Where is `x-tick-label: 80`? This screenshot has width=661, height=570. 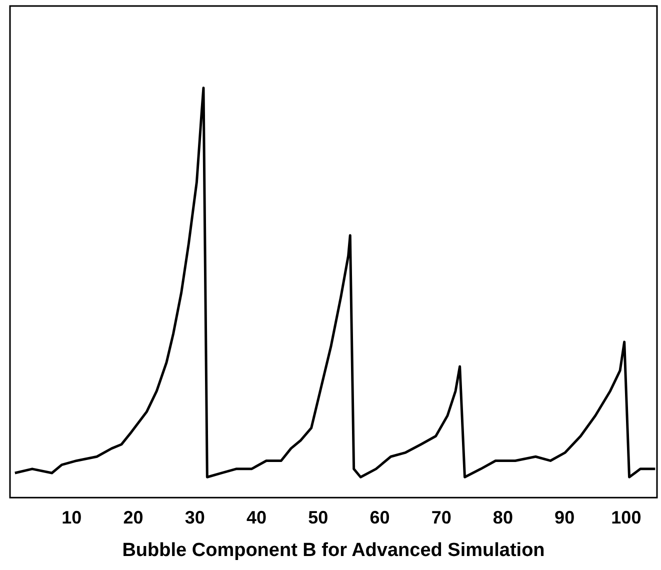 x-tick-label: 80 is located at coordinates (502, 517).